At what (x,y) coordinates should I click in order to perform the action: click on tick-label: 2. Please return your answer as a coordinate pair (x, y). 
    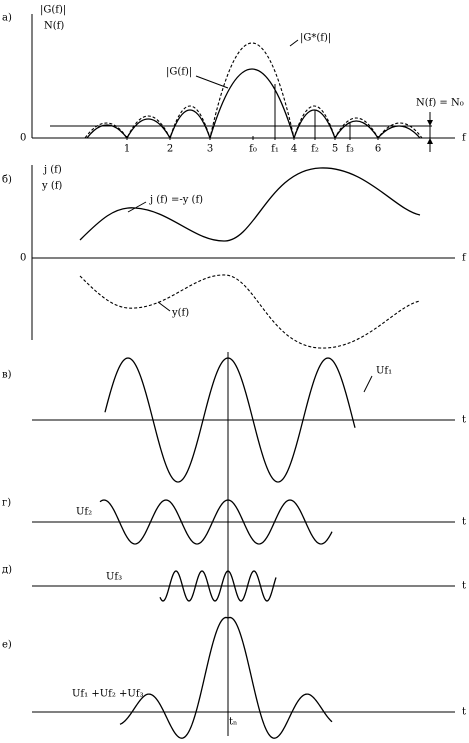
    Looking at the image, I should click on (170, 149).